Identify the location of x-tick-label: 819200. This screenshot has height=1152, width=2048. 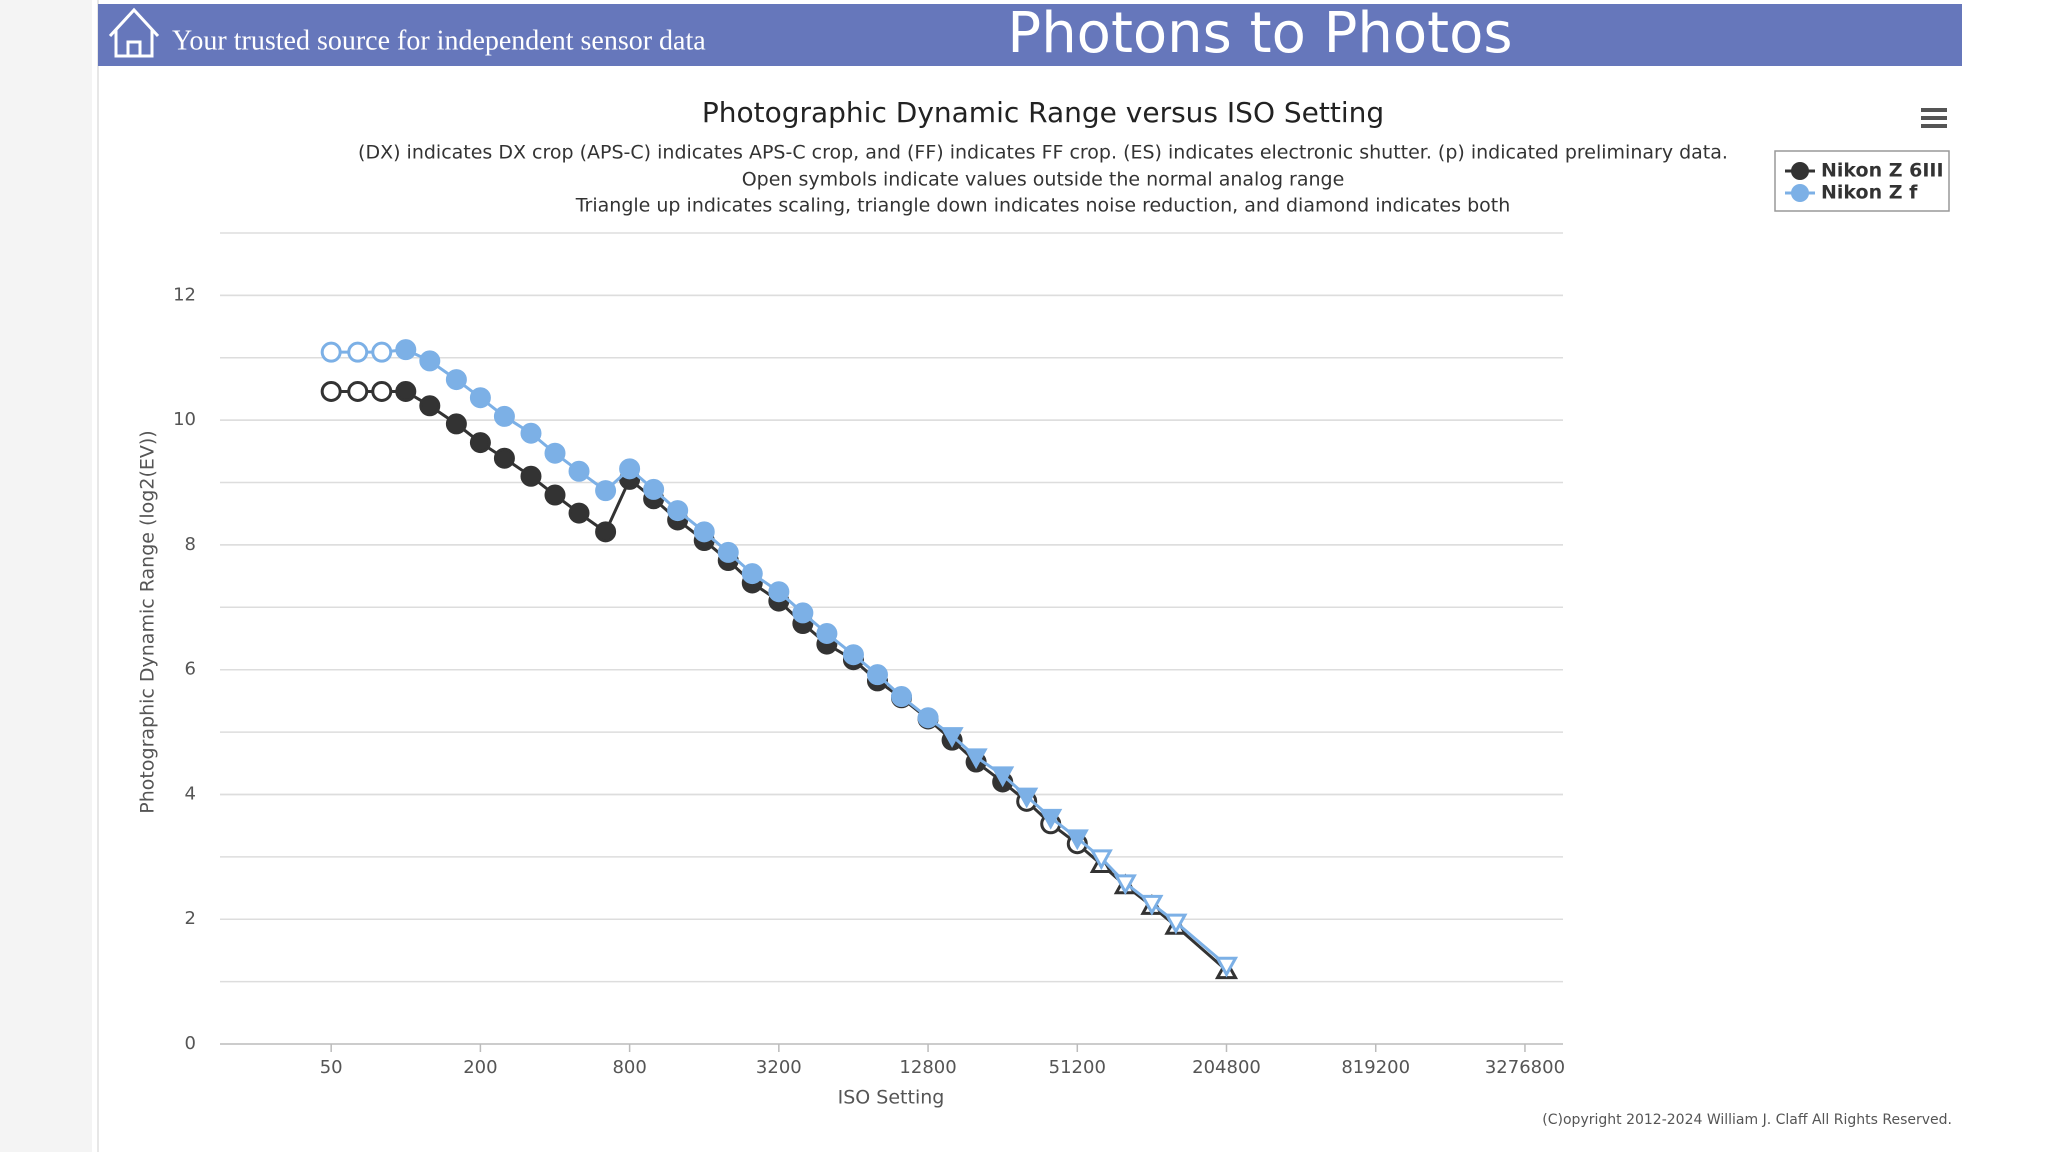
(1375, 1067).